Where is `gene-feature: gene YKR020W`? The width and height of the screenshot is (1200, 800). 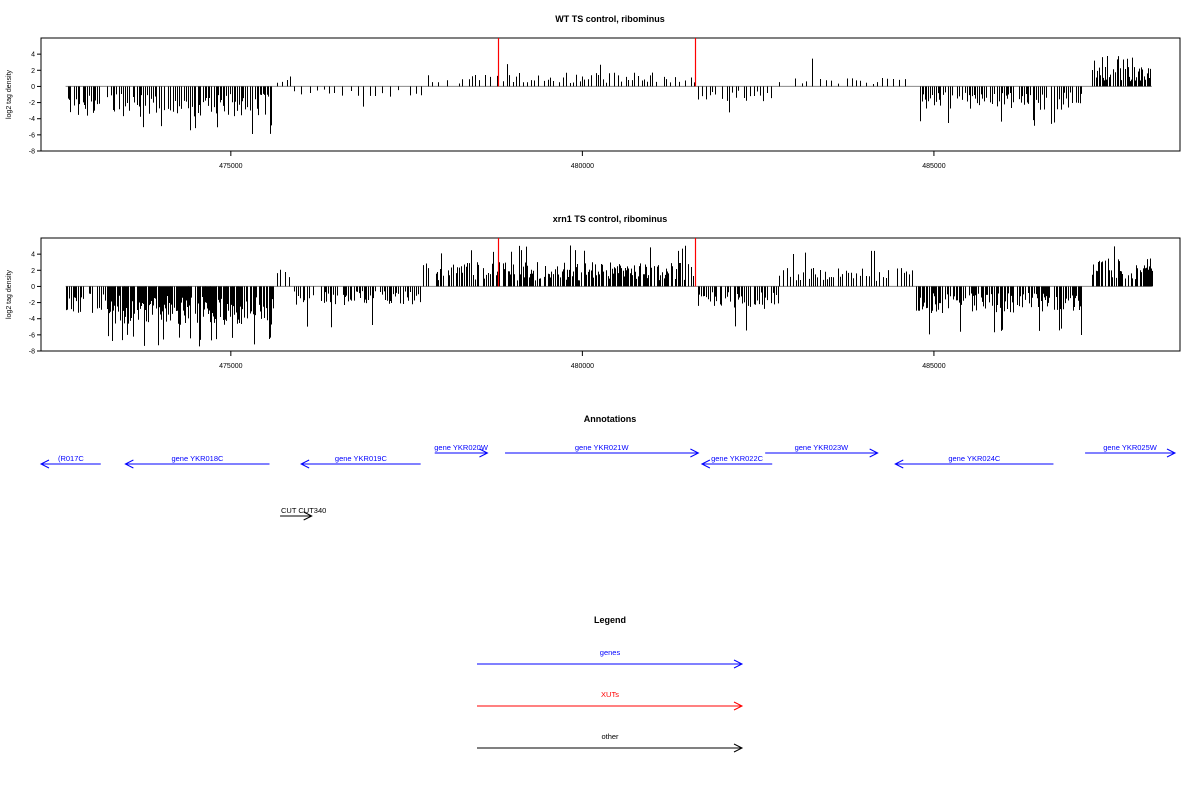 gene-feature: gene YKR020W is located at coordinates (461, 450).